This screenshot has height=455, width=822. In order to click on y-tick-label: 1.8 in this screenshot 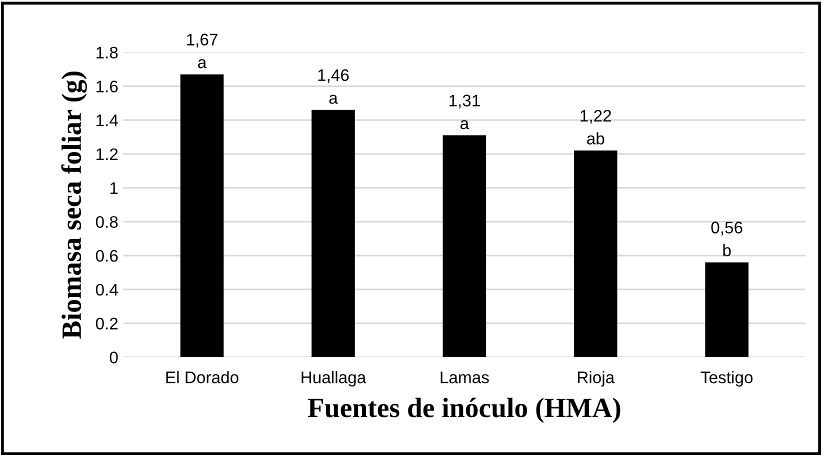, I will do `click(107, 52)`.